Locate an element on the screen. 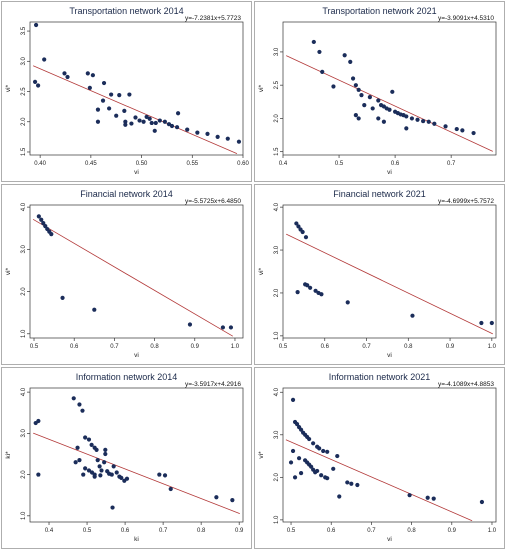 Image resolution: width=506 pixels, height=555 pixels. x-tick-label: 0.60 is located at coordinates (243, 164).